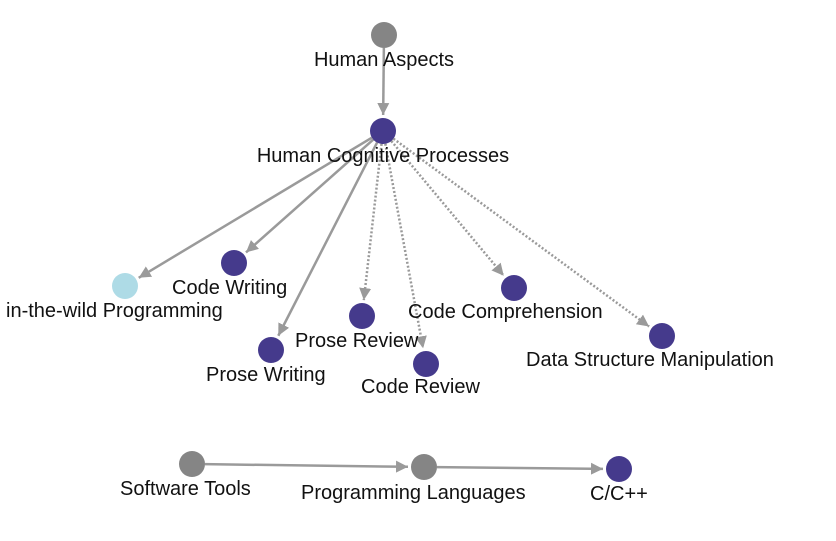  I want to click on edge-human-cognitive-to-in-the-wild, so click(255, 207).